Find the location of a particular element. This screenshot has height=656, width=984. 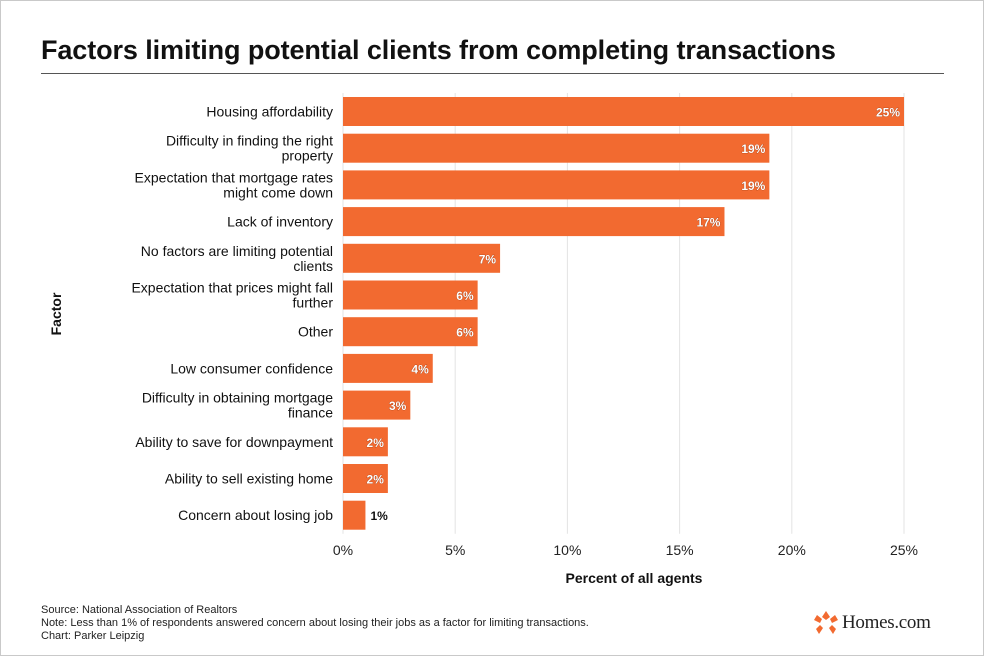

x-tick-labels: 0% 5% 10% 15% 20% 25% is located at coordinates (625, 550).